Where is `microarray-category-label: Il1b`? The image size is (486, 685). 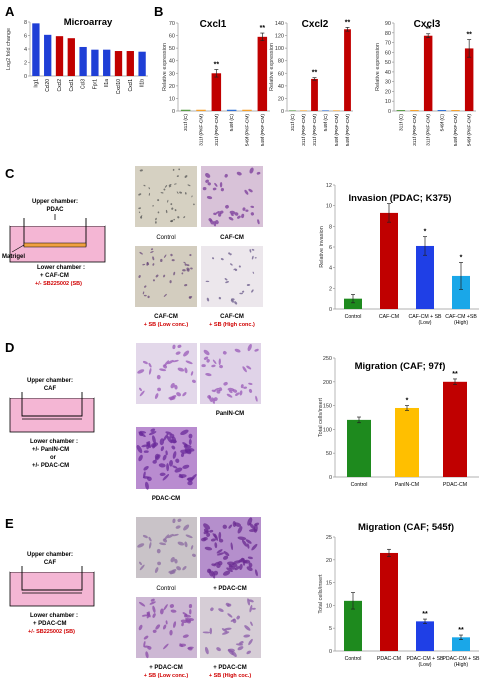
microarray-category-label: Il1b is located at coordinates (143, 83).